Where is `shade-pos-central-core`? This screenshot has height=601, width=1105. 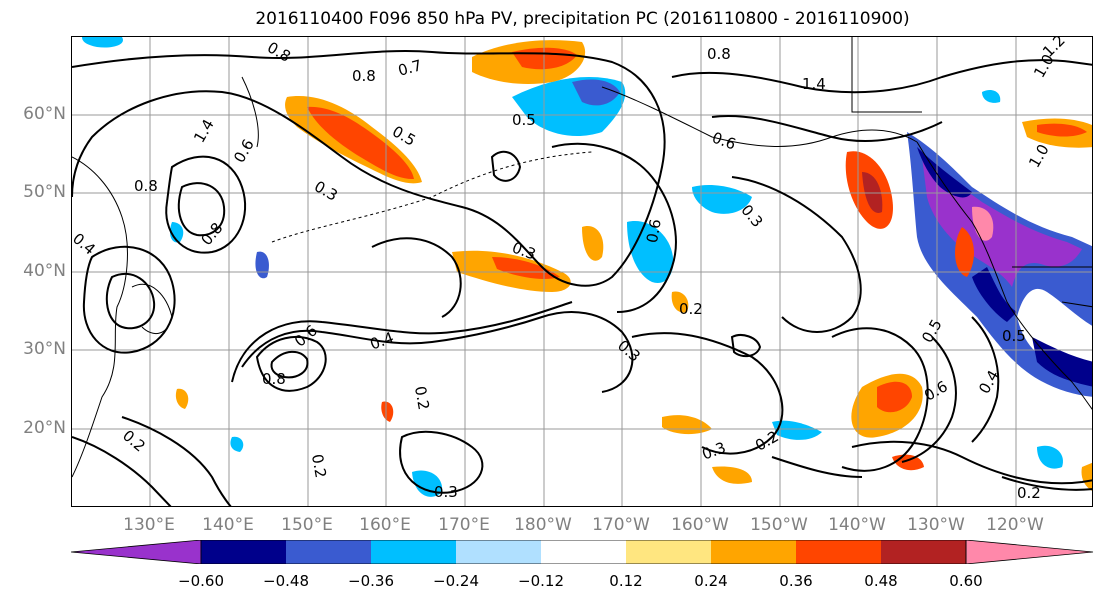 shade-pos-central-core is located at coordinates (526, 268).